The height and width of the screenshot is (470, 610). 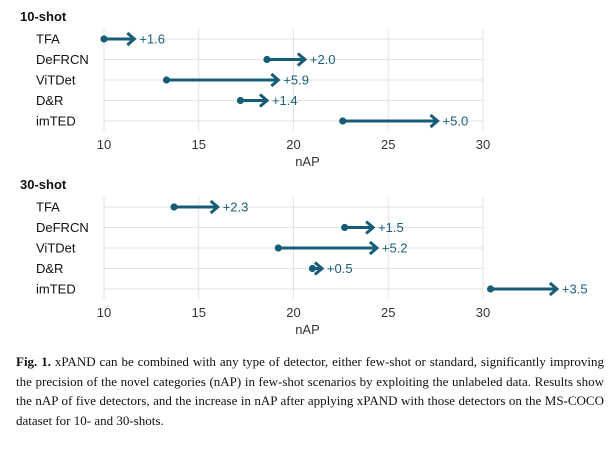 What do you see at coordinates (395, 248) in the screenshot?
I see `delta-label: +5.2` at bounding box center [395, 248].